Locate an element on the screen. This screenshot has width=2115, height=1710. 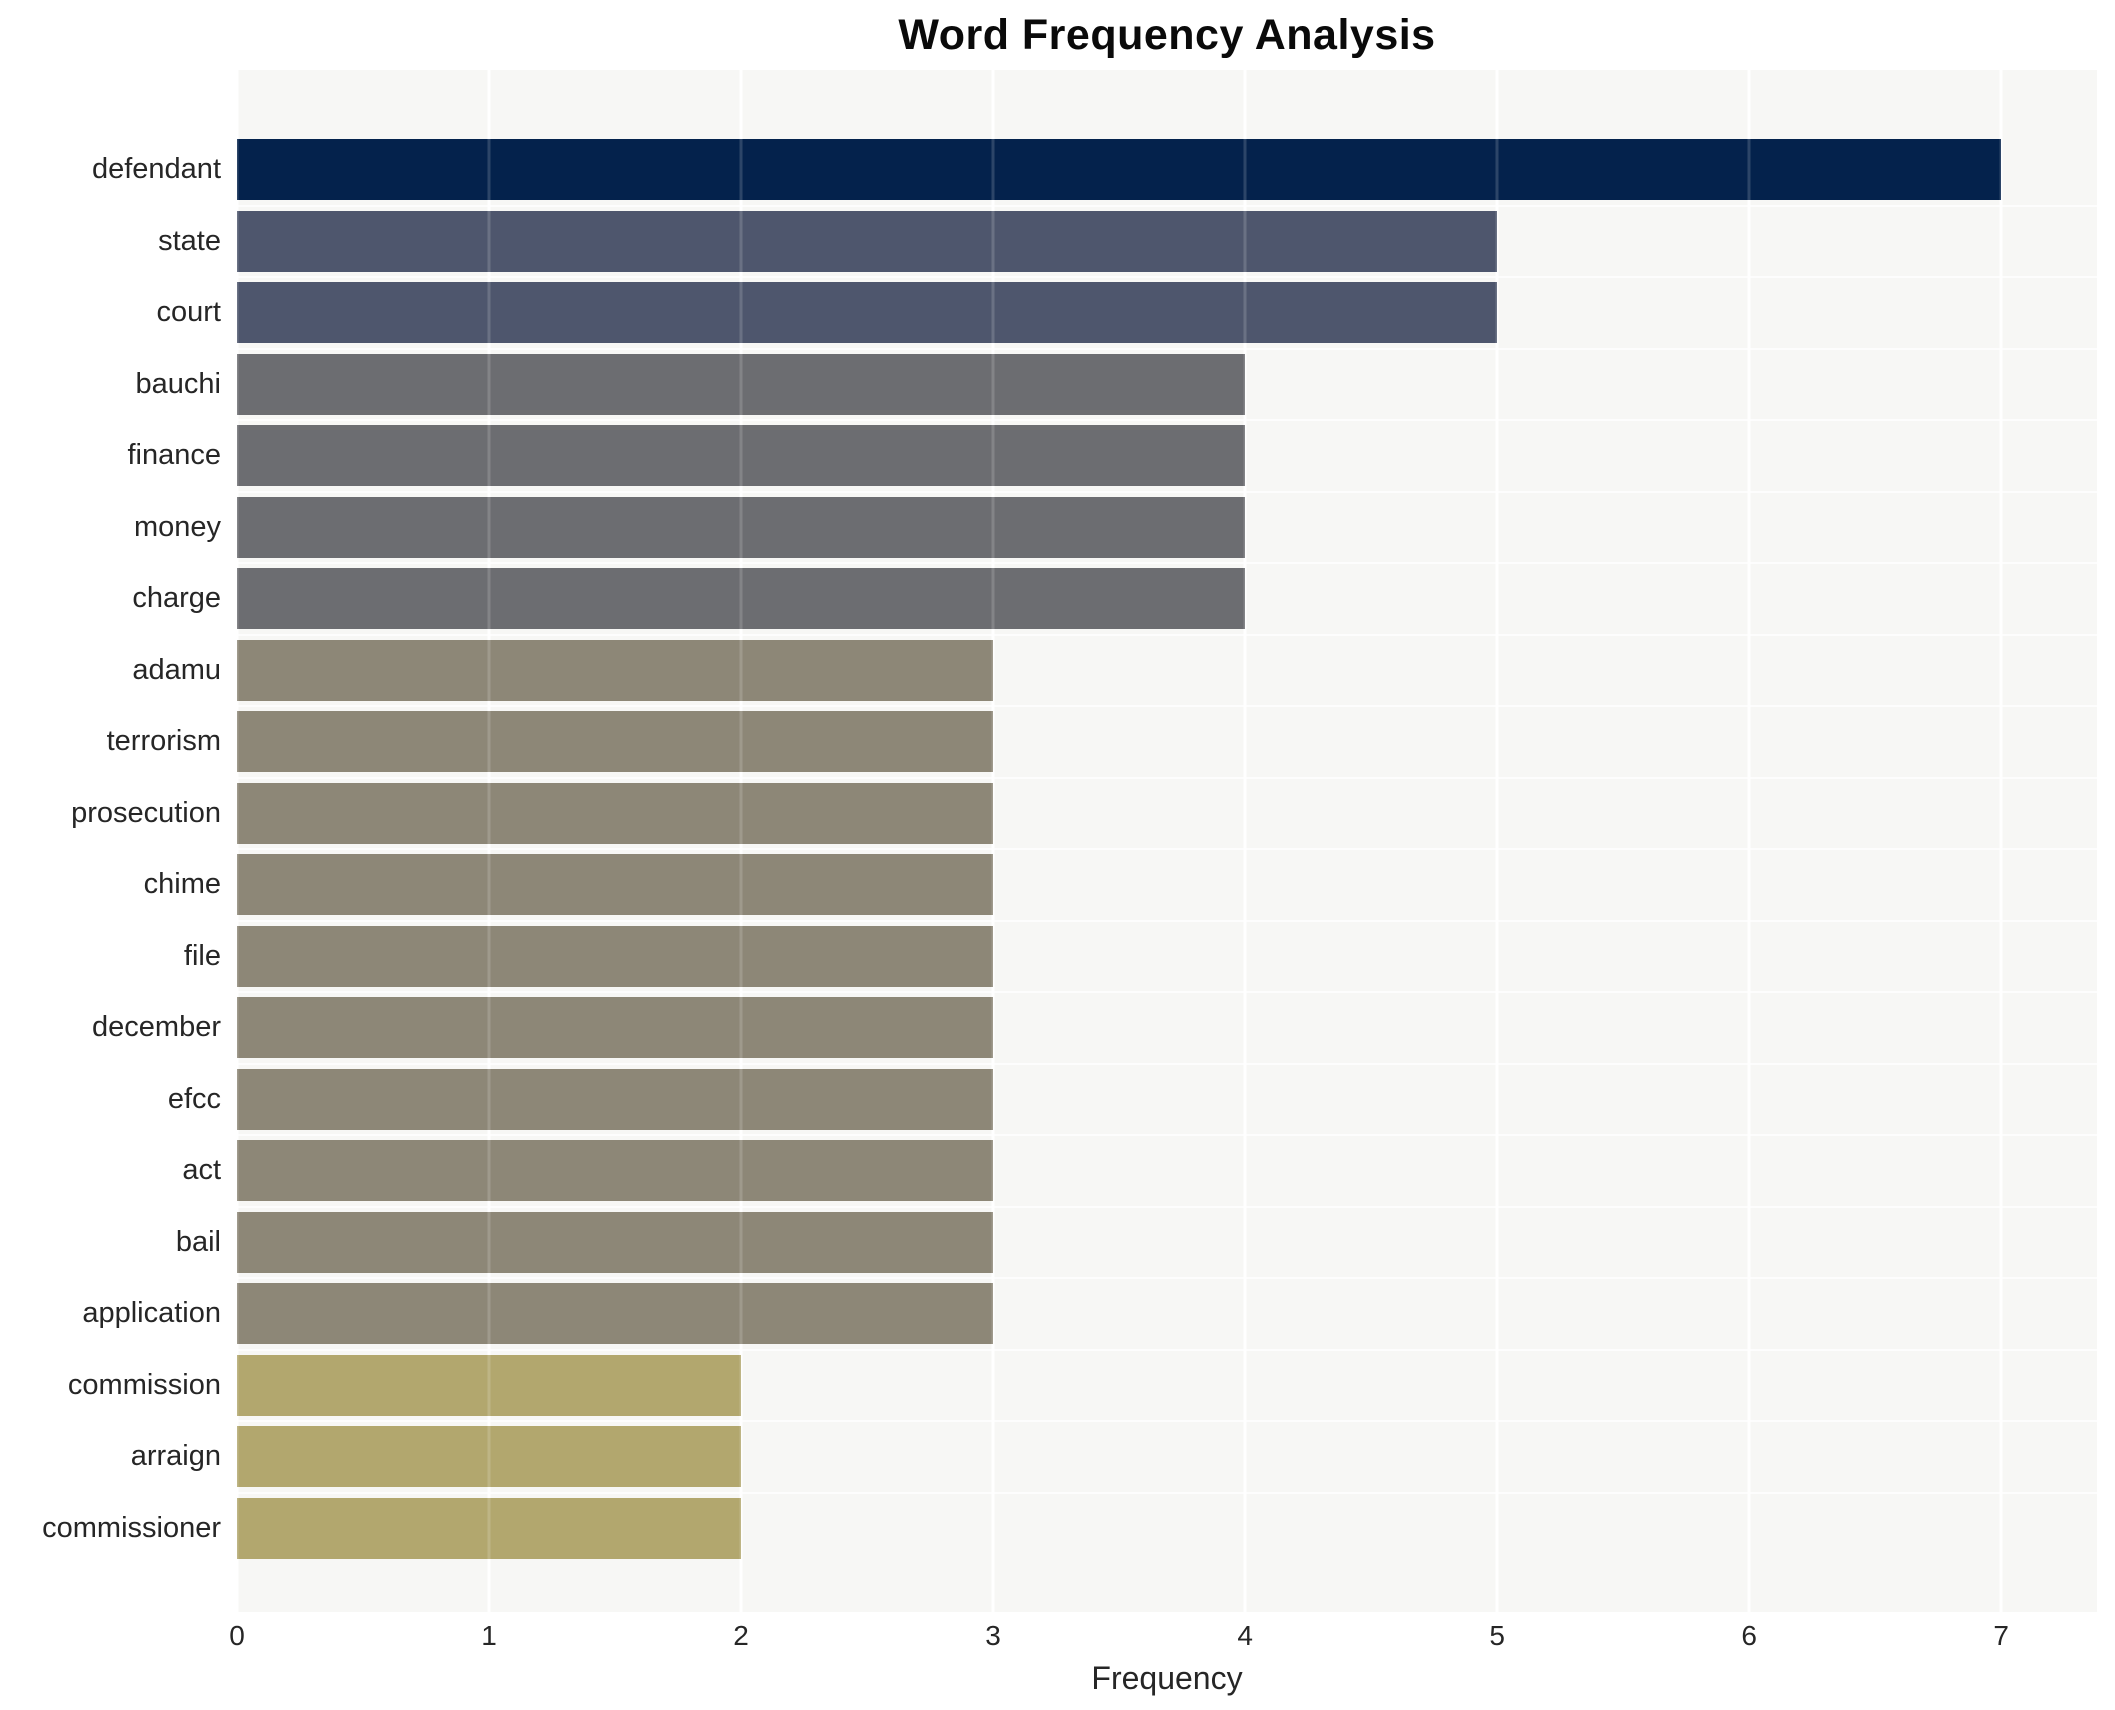
bar-row: charge is located at coordinates (1114, 598).